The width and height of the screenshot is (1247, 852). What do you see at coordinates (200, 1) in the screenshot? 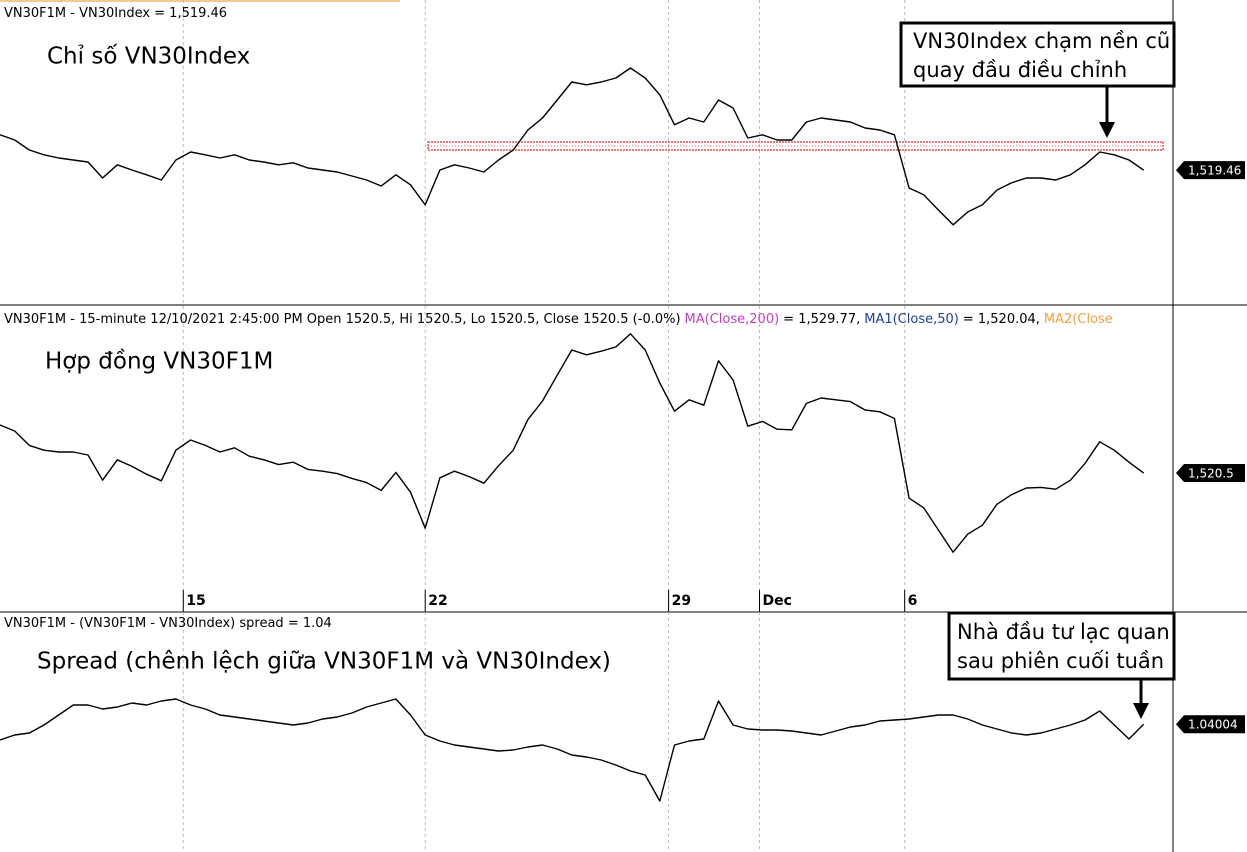
I see `top-highlight` at bounding box center [200, 1].